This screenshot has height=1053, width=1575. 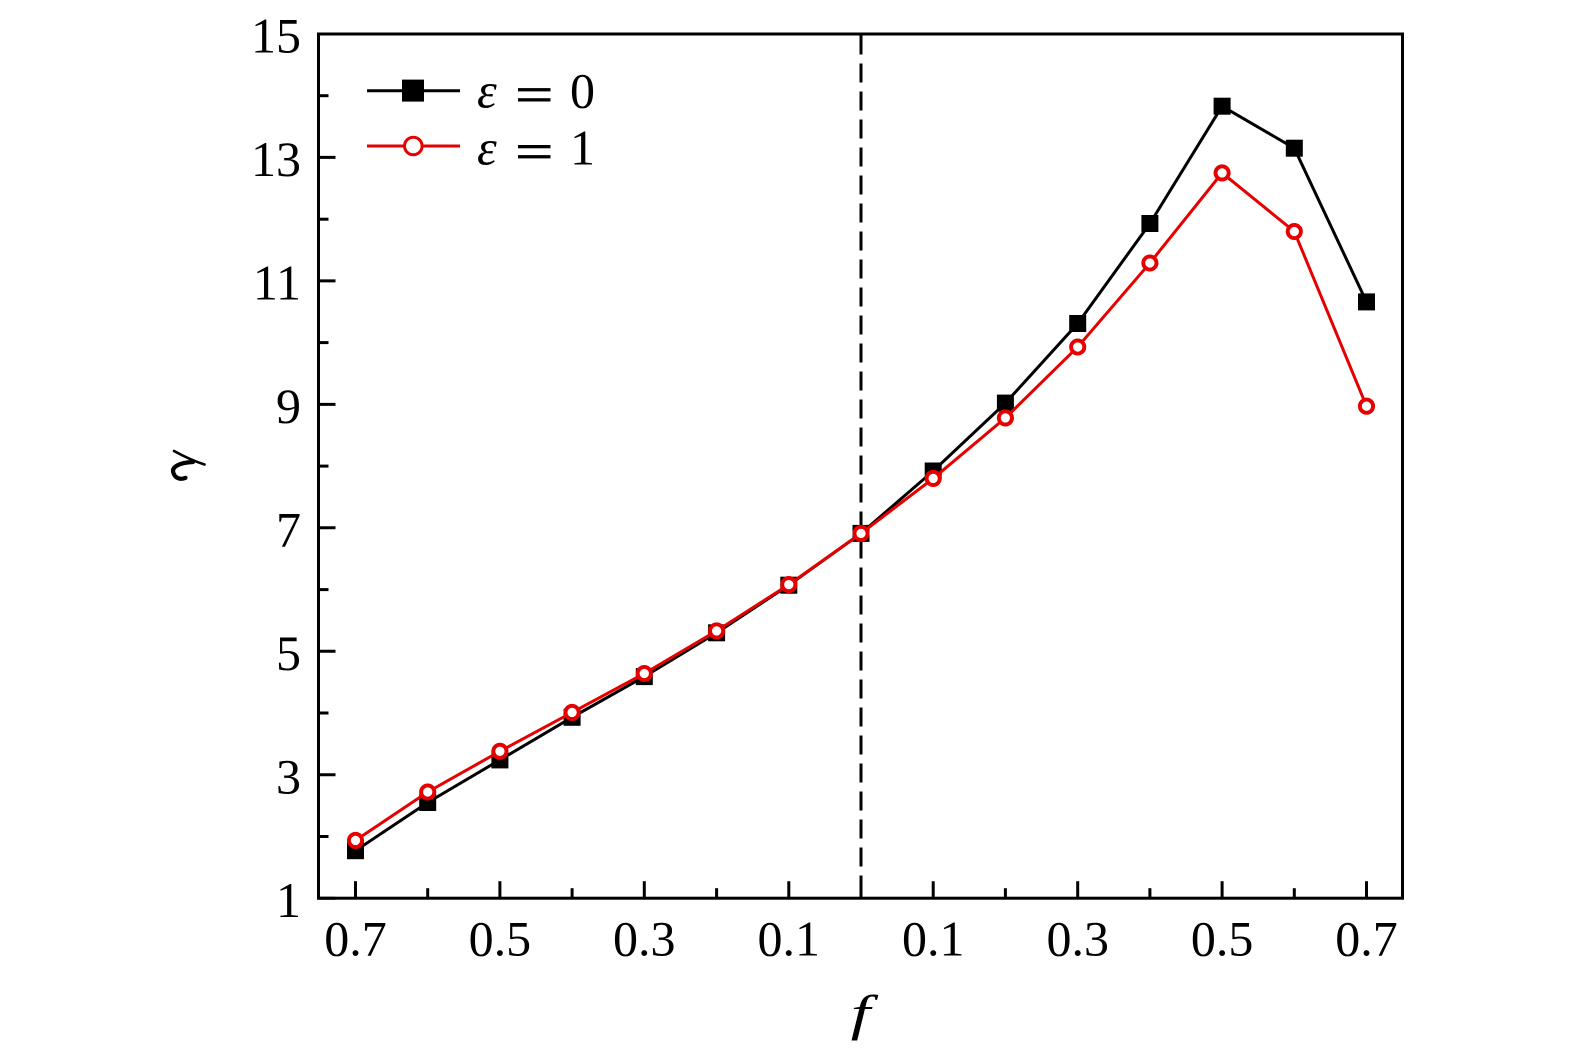 I want to click on svg-text: 7, so click(x=288, y=529).